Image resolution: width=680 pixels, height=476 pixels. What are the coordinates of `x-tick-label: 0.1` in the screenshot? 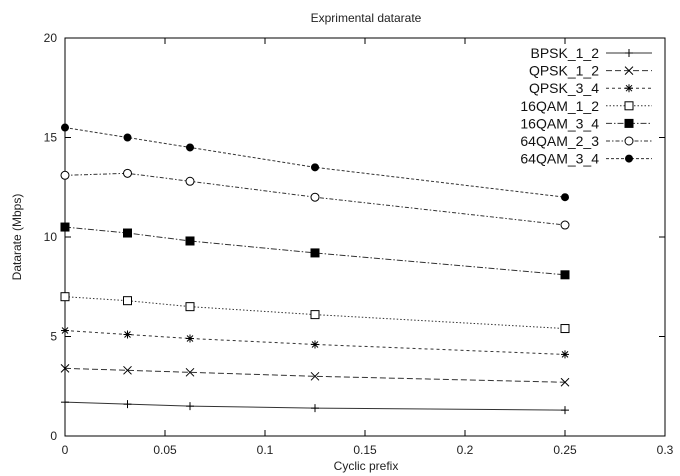 It's located at (265, 450).